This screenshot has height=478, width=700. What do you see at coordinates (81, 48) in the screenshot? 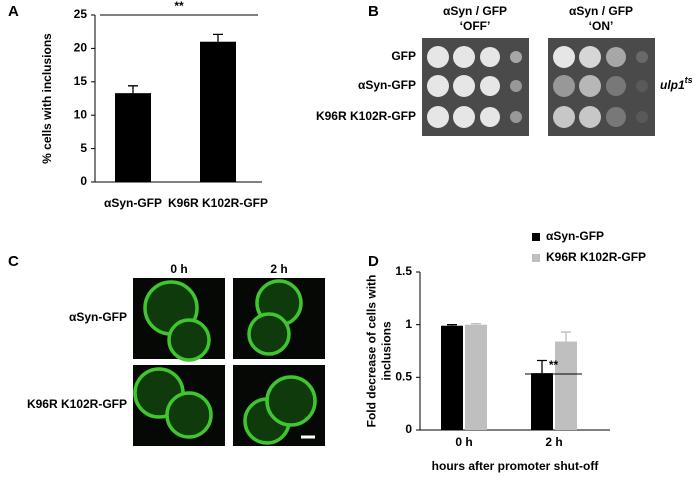
I see `y-tick-label: 20` at bounding box center [81, 48].